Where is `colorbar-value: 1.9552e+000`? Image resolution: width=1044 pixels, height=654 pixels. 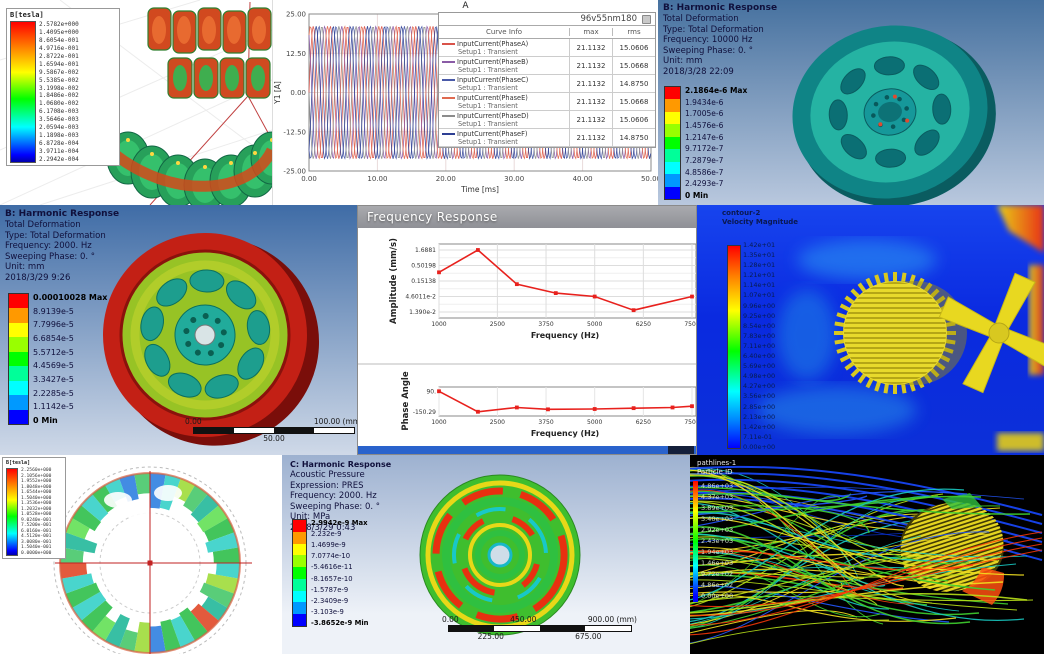 colorbar-value: 1.9552e+000 is located at coordinates (36, 482).